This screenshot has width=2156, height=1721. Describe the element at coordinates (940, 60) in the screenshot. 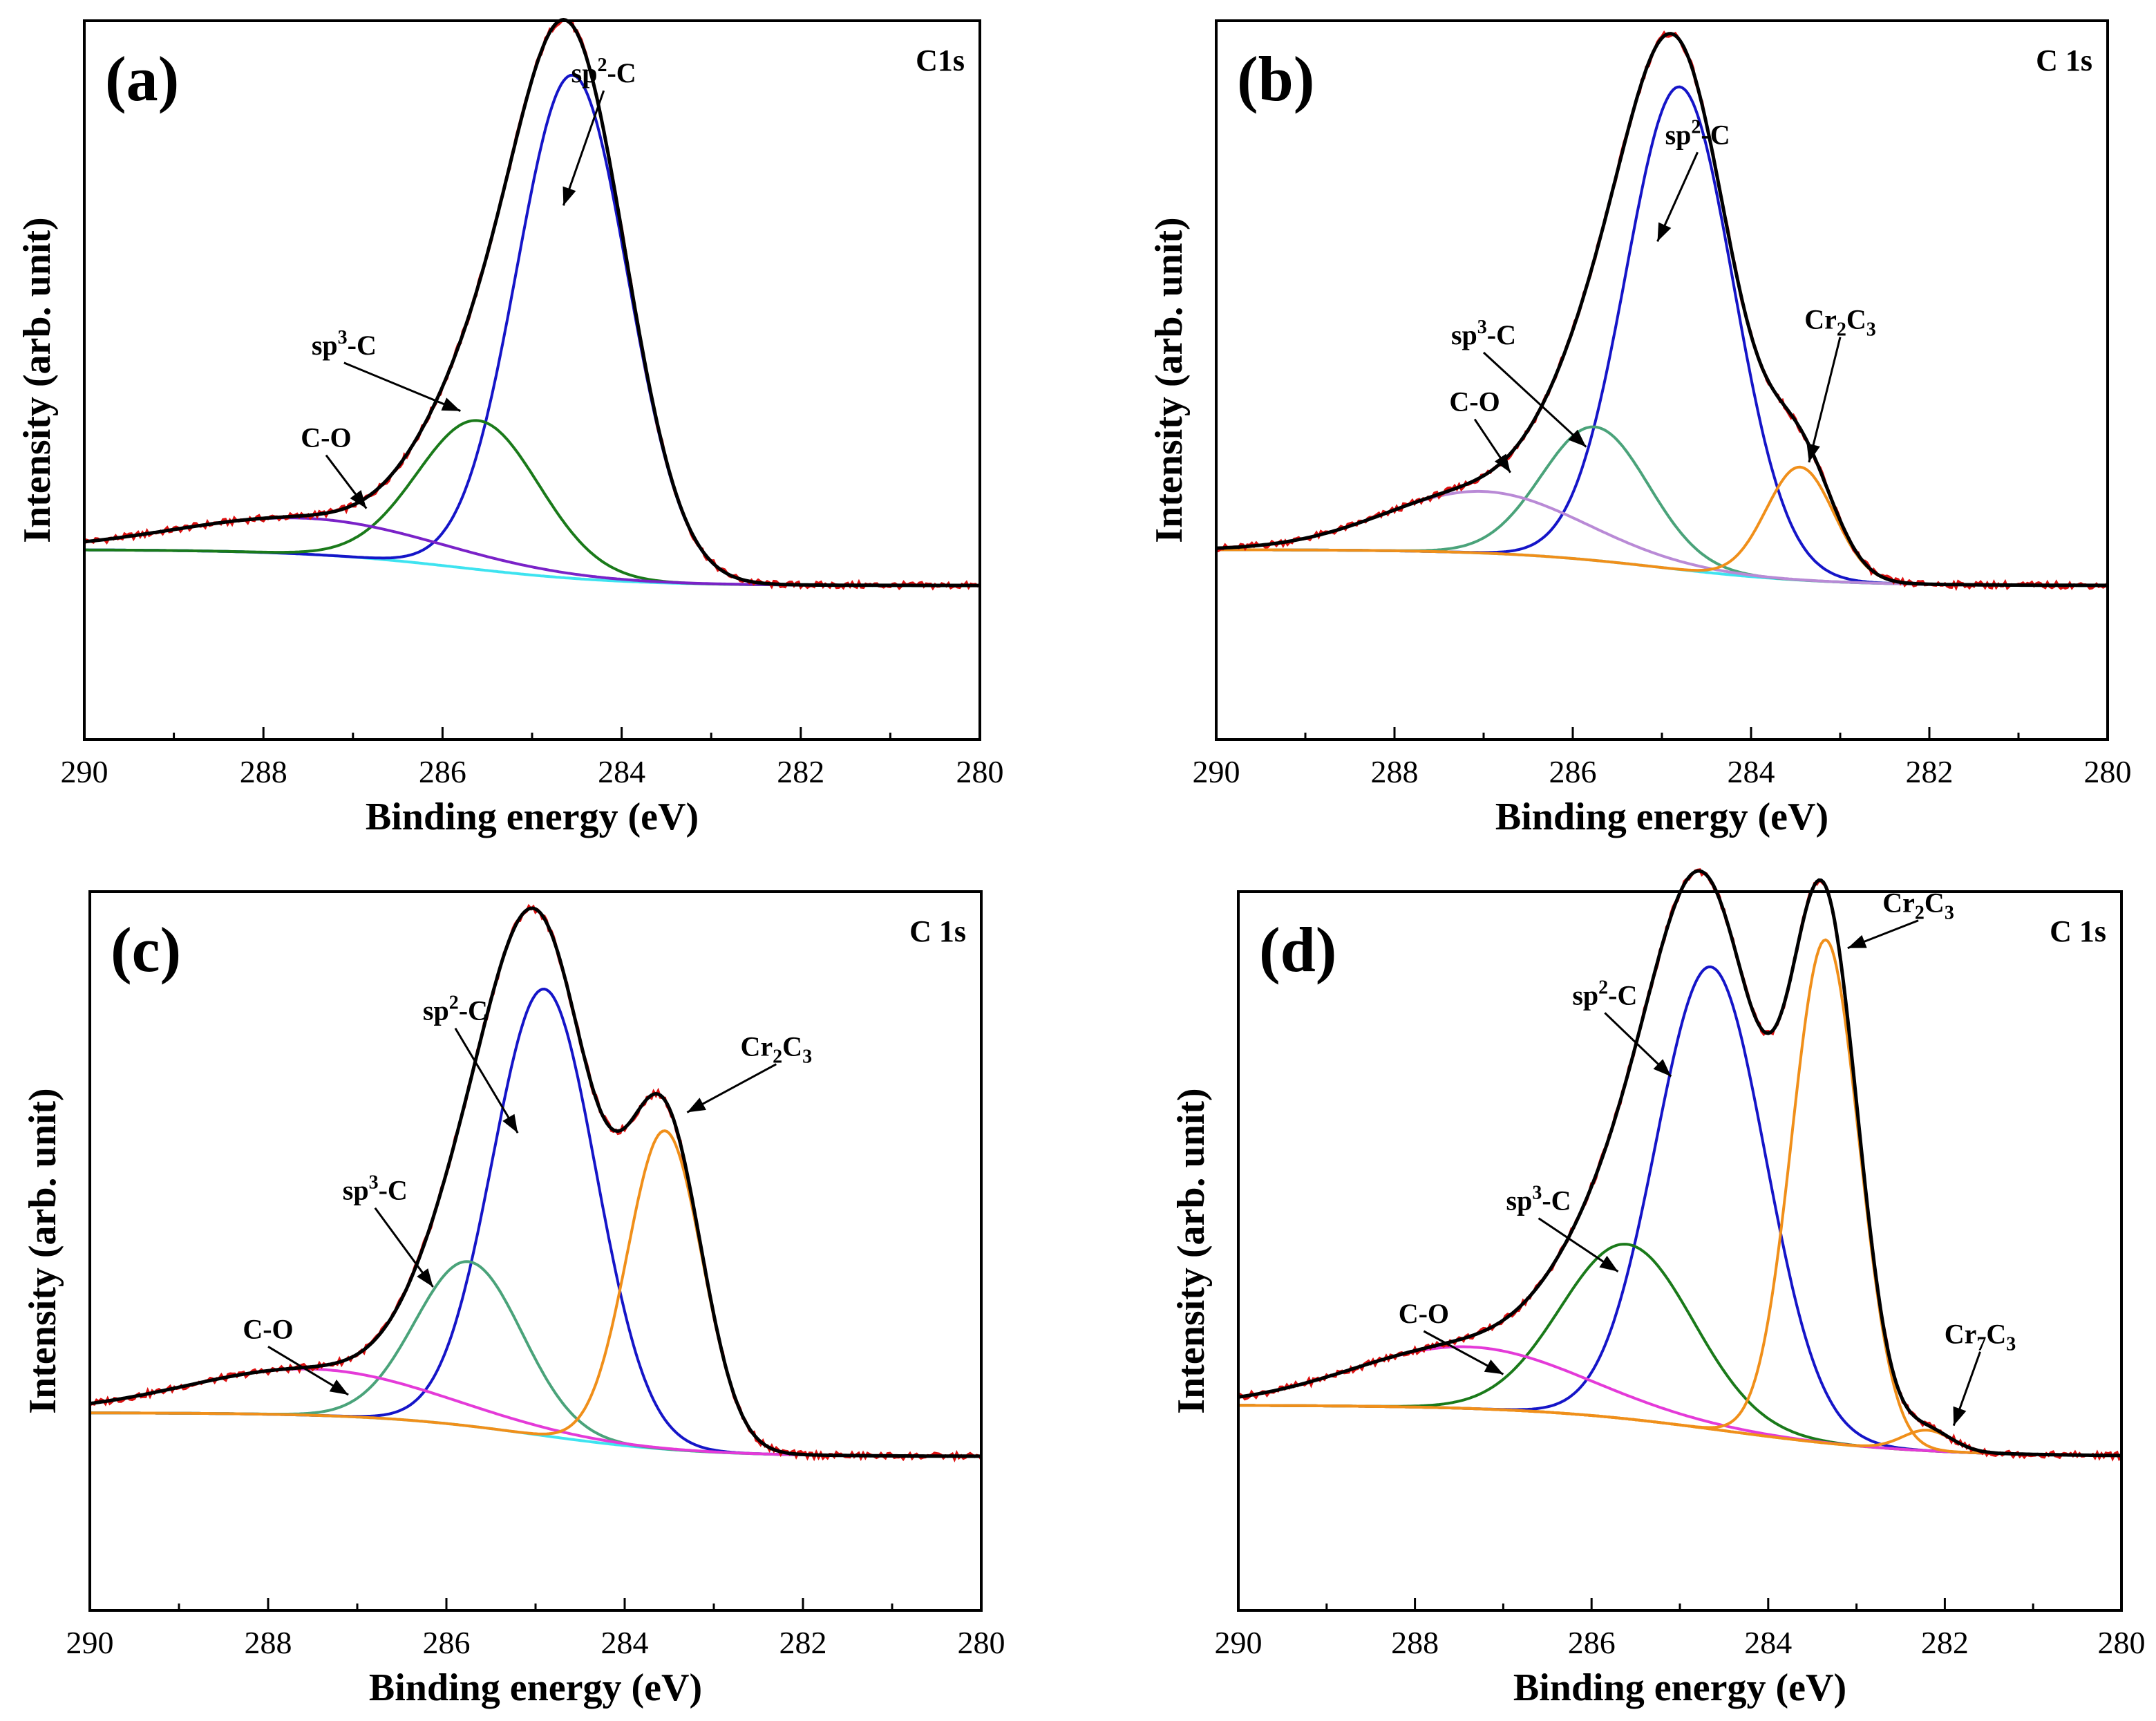

I see `spectrum-title: C1s` at that location.